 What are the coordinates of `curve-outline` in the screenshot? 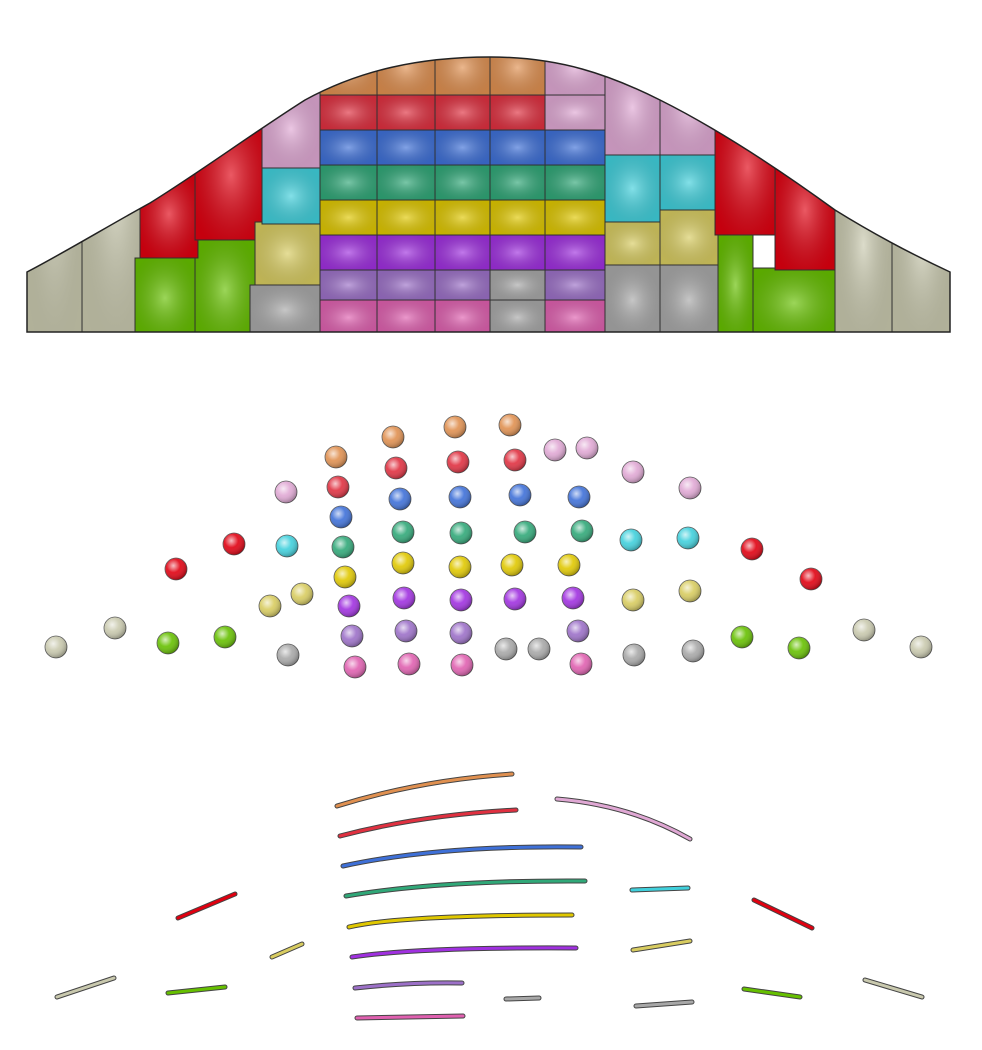 It's located at (623, 819).